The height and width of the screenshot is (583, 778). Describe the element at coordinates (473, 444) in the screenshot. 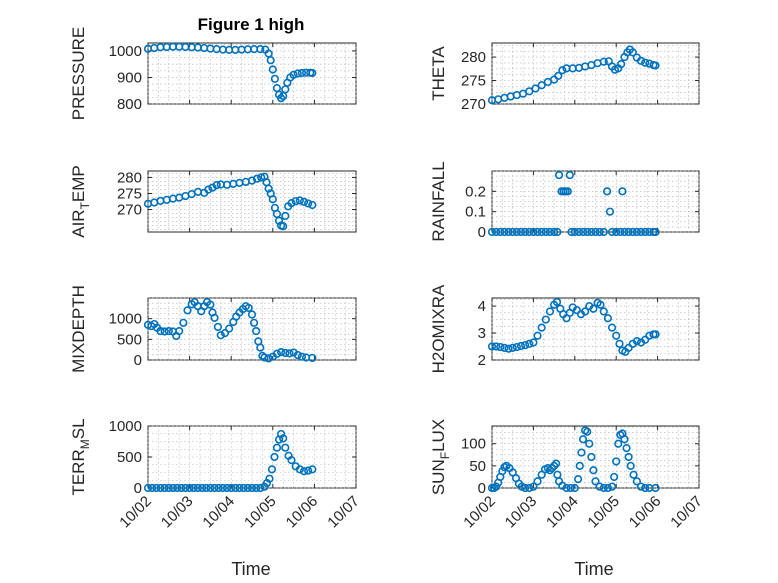

I see `y-tick-label: 100` at that location.